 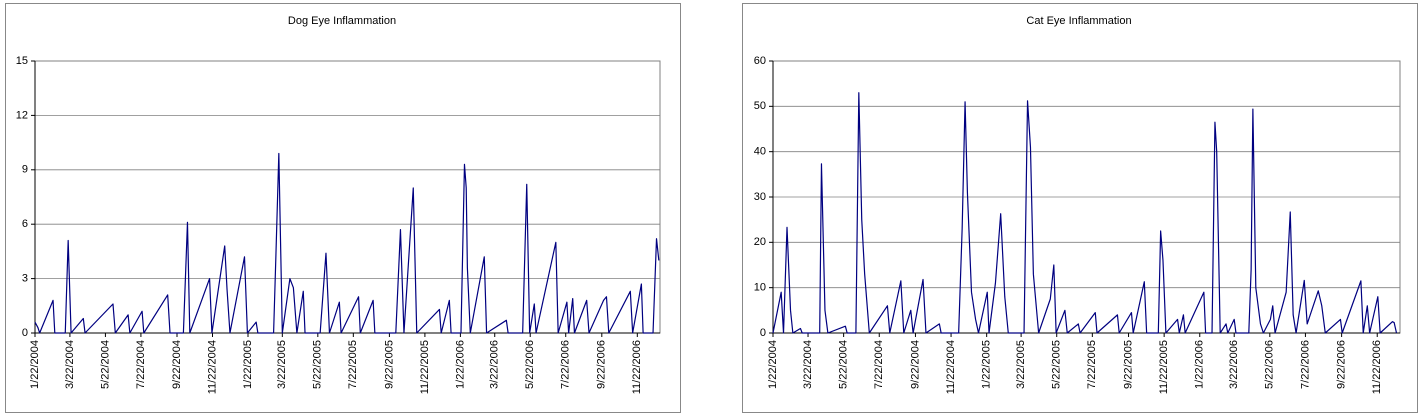 What do you see at coordinates (25, 224) in the screenshot?
I see `y-tick-label: 6` at bounding box center [25, 224].